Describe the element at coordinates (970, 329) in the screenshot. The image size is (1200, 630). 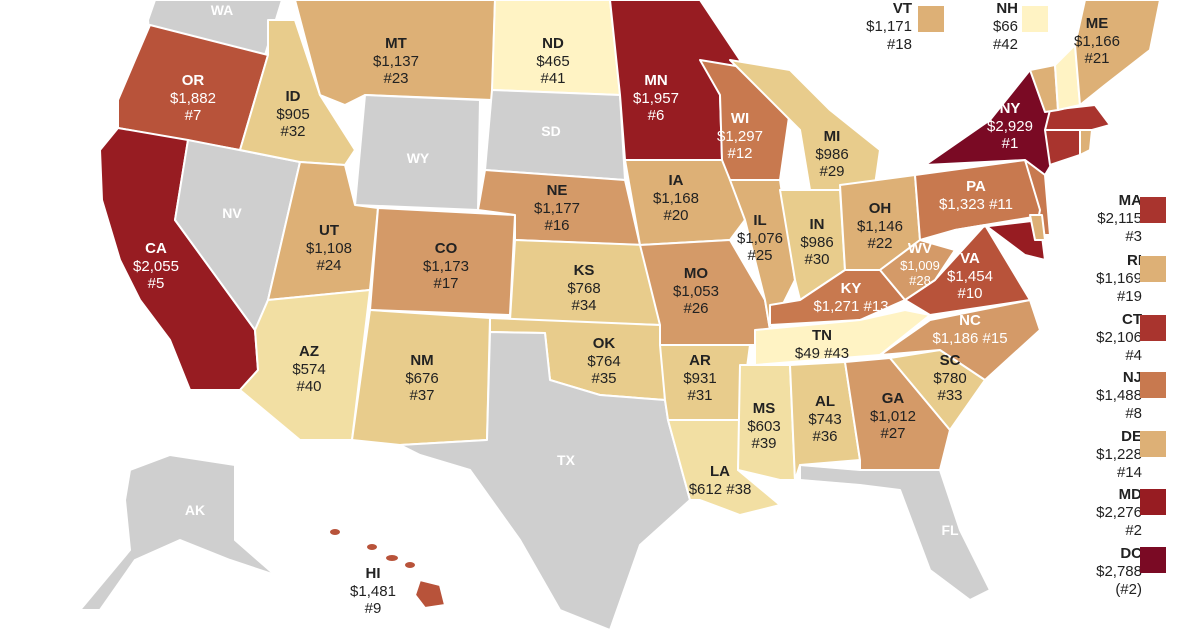
I see `label-nc: NC $1,186 #15` at that location.